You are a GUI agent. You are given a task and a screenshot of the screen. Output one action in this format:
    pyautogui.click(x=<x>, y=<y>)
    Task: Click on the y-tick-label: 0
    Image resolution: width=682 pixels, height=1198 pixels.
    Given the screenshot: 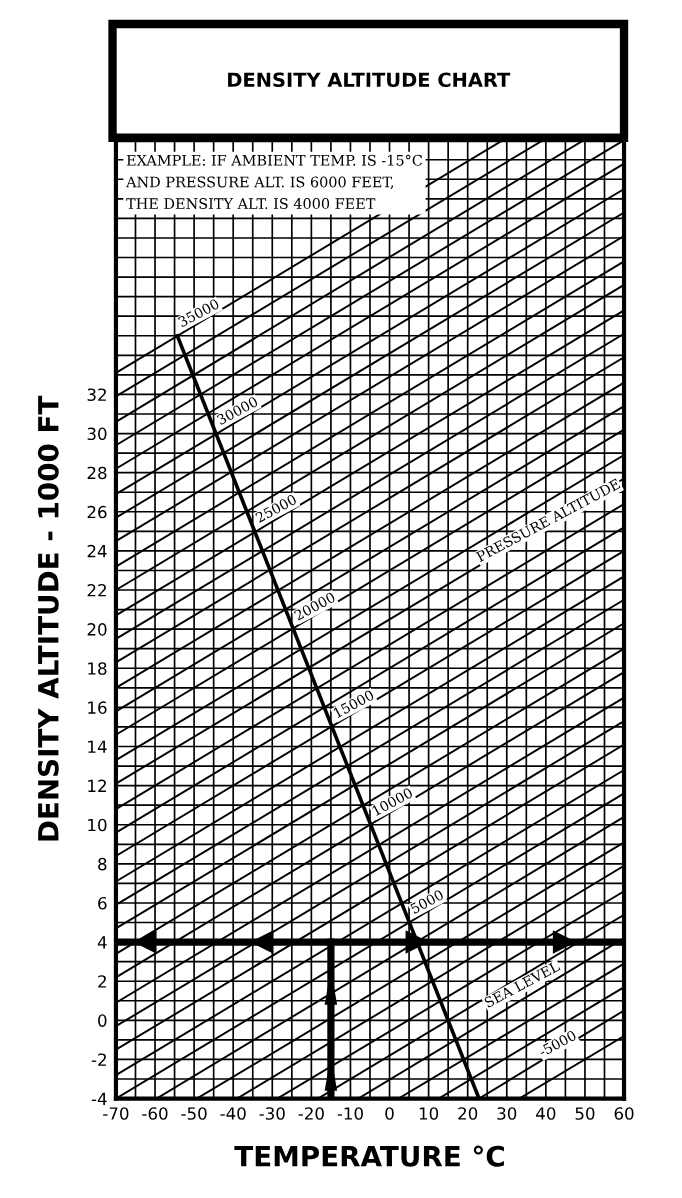 What is the action you would take?
    pyautogui.click(x=102, y=1020)
    